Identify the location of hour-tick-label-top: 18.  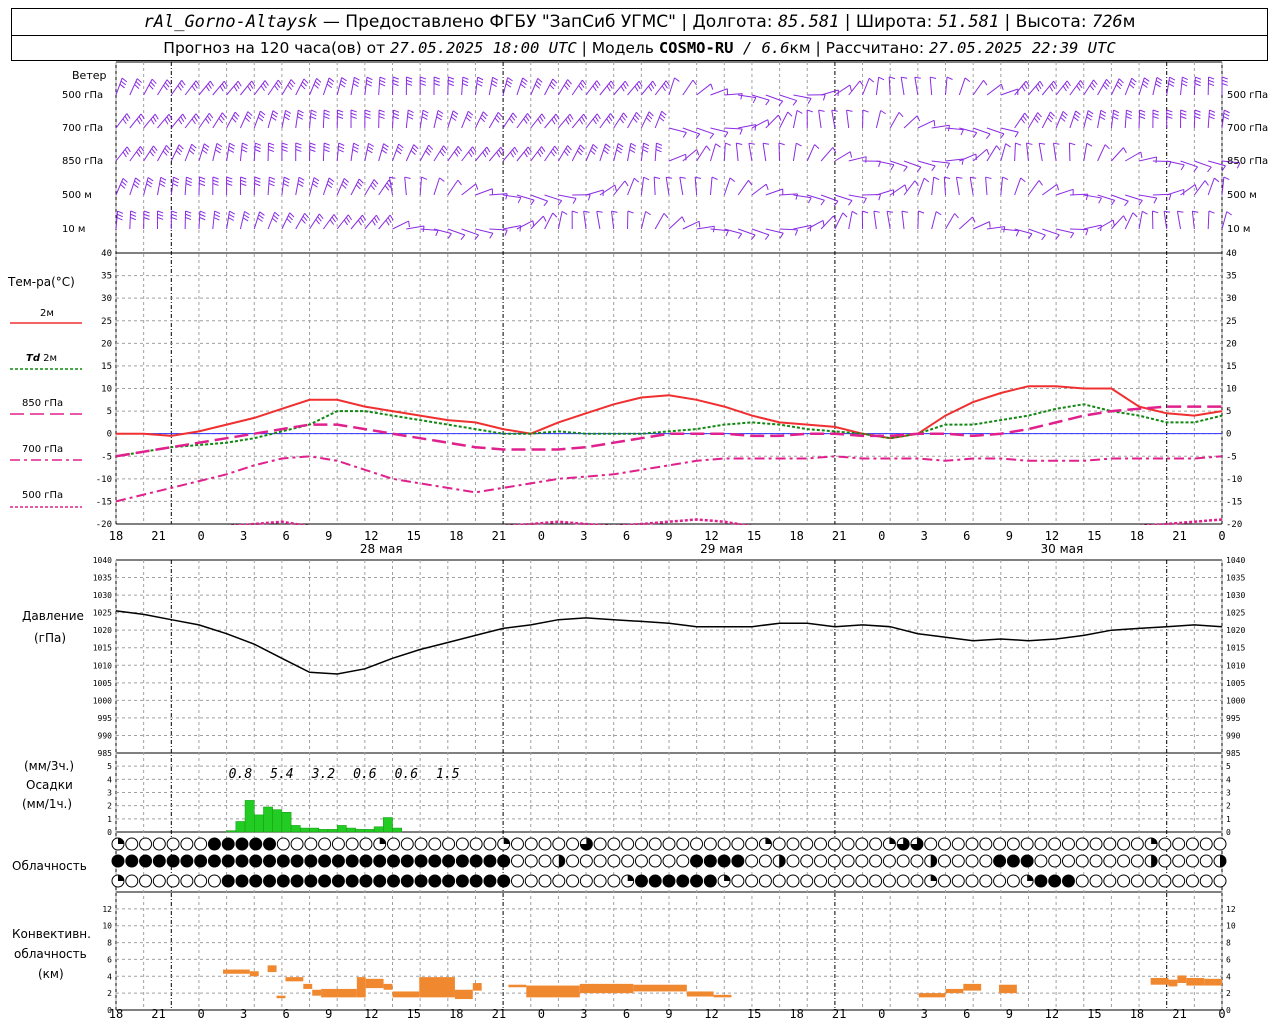
(456, 536).